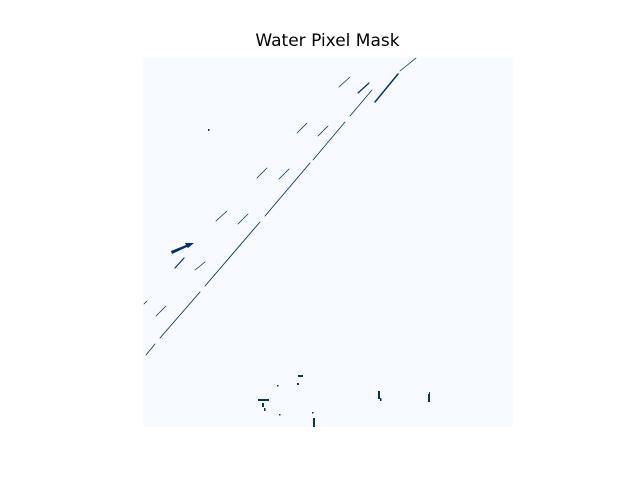 The image size is (640, 480). I want to click on chart-title: Water Pixel Mask, so click(327, 41).